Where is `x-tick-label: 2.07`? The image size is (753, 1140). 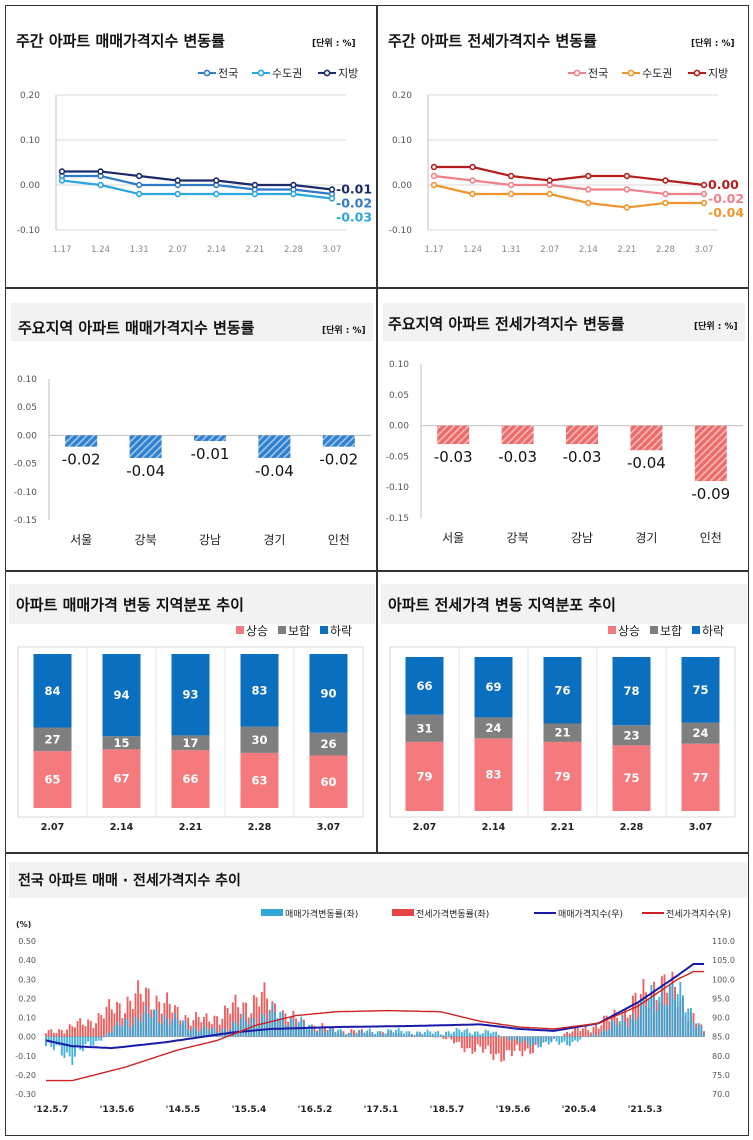
x-tick-label: 2.07 is located at coordinates (424, 827).